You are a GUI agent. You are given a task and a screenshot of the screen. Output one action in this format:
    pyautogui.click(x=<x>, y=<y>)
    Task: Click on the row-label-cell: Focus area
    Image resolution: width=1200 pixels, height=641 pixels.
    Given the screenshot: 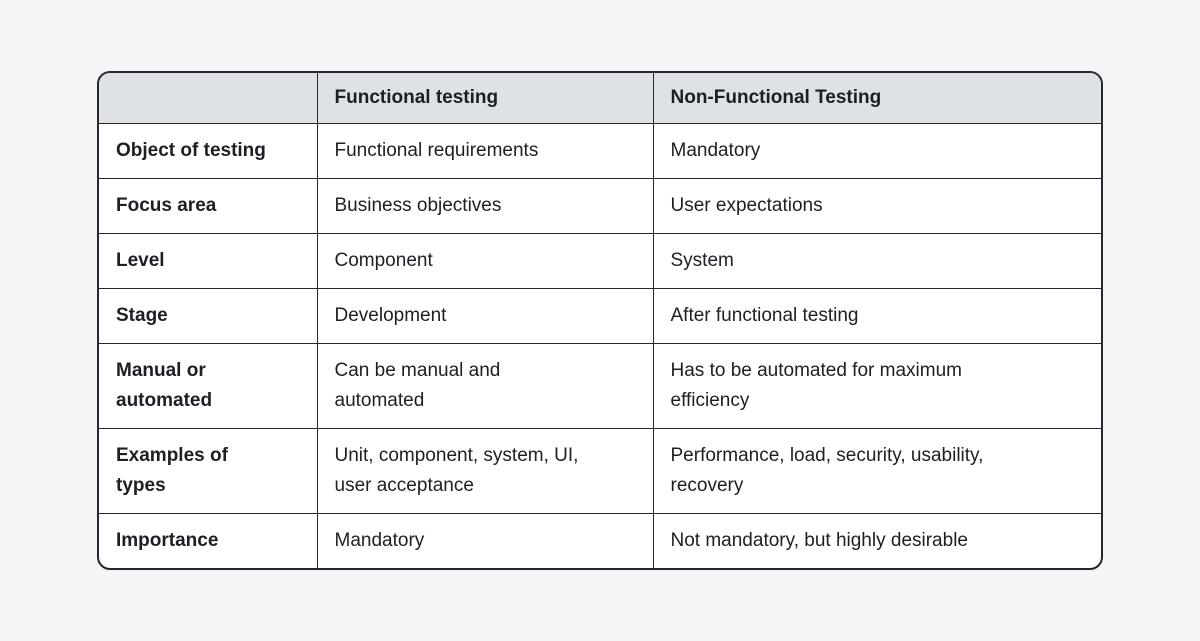 What is the action you would take?
    pyautogui.click(x=208, y=206)
    